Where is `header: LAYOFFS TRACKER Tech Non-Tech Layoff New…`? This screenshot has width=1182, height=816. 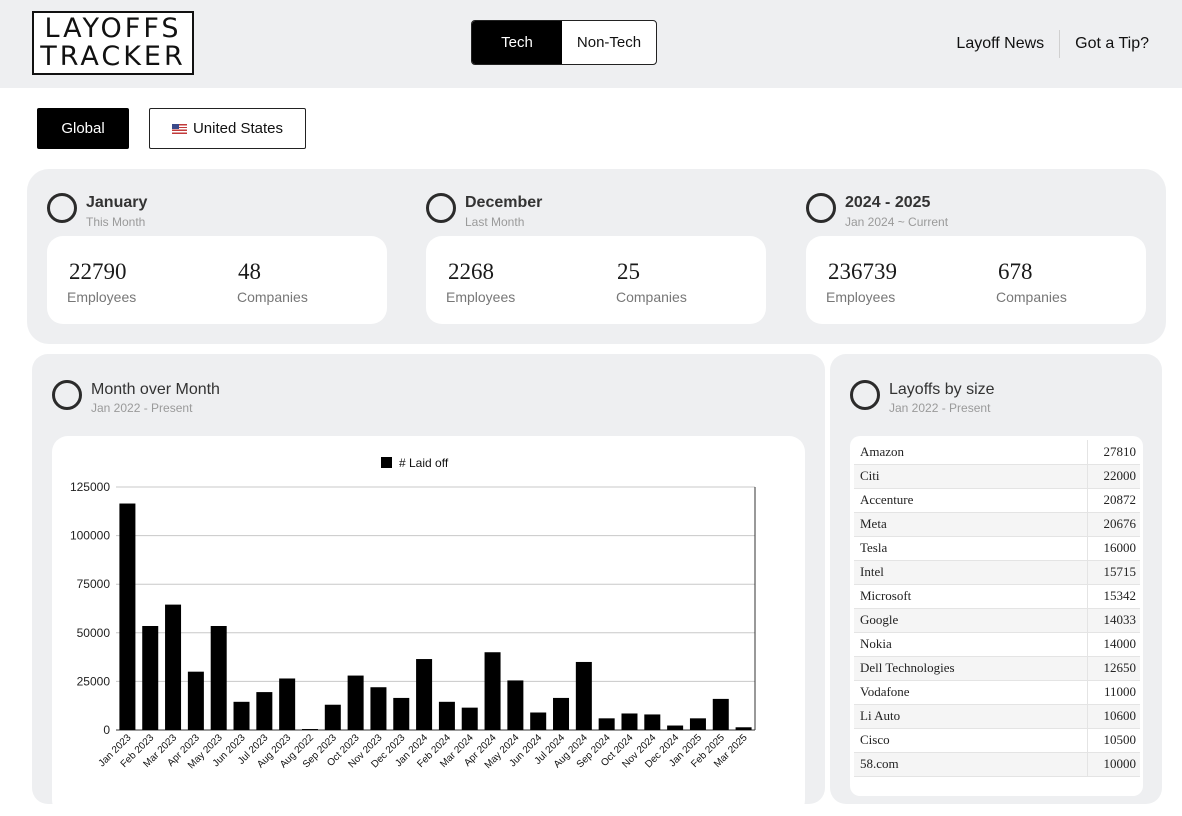 header: LAYOFFS TRACKER Tech Non-Tech Layoff New… is located at coordinates (591, 44).